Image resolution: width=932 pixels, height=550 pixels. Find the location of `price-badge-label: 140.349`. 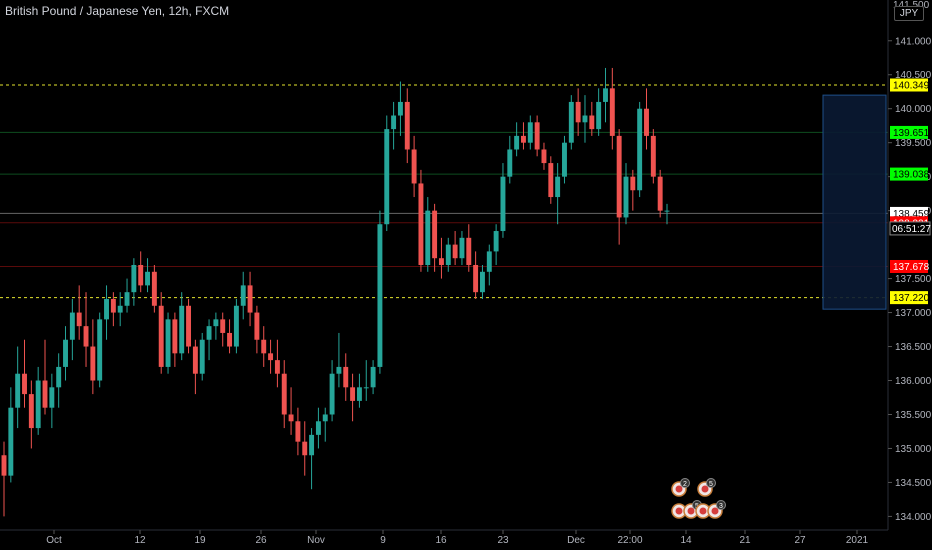

price-badge-label: 140.349 is located at coordinates (911, 86).